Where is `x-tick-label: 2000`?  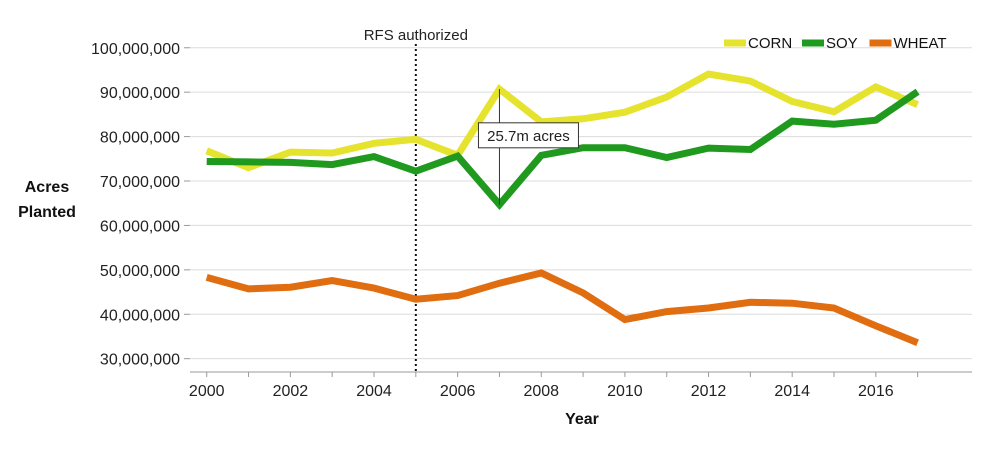
x-tick-label: 2000 is located at coordinates (207, 391).